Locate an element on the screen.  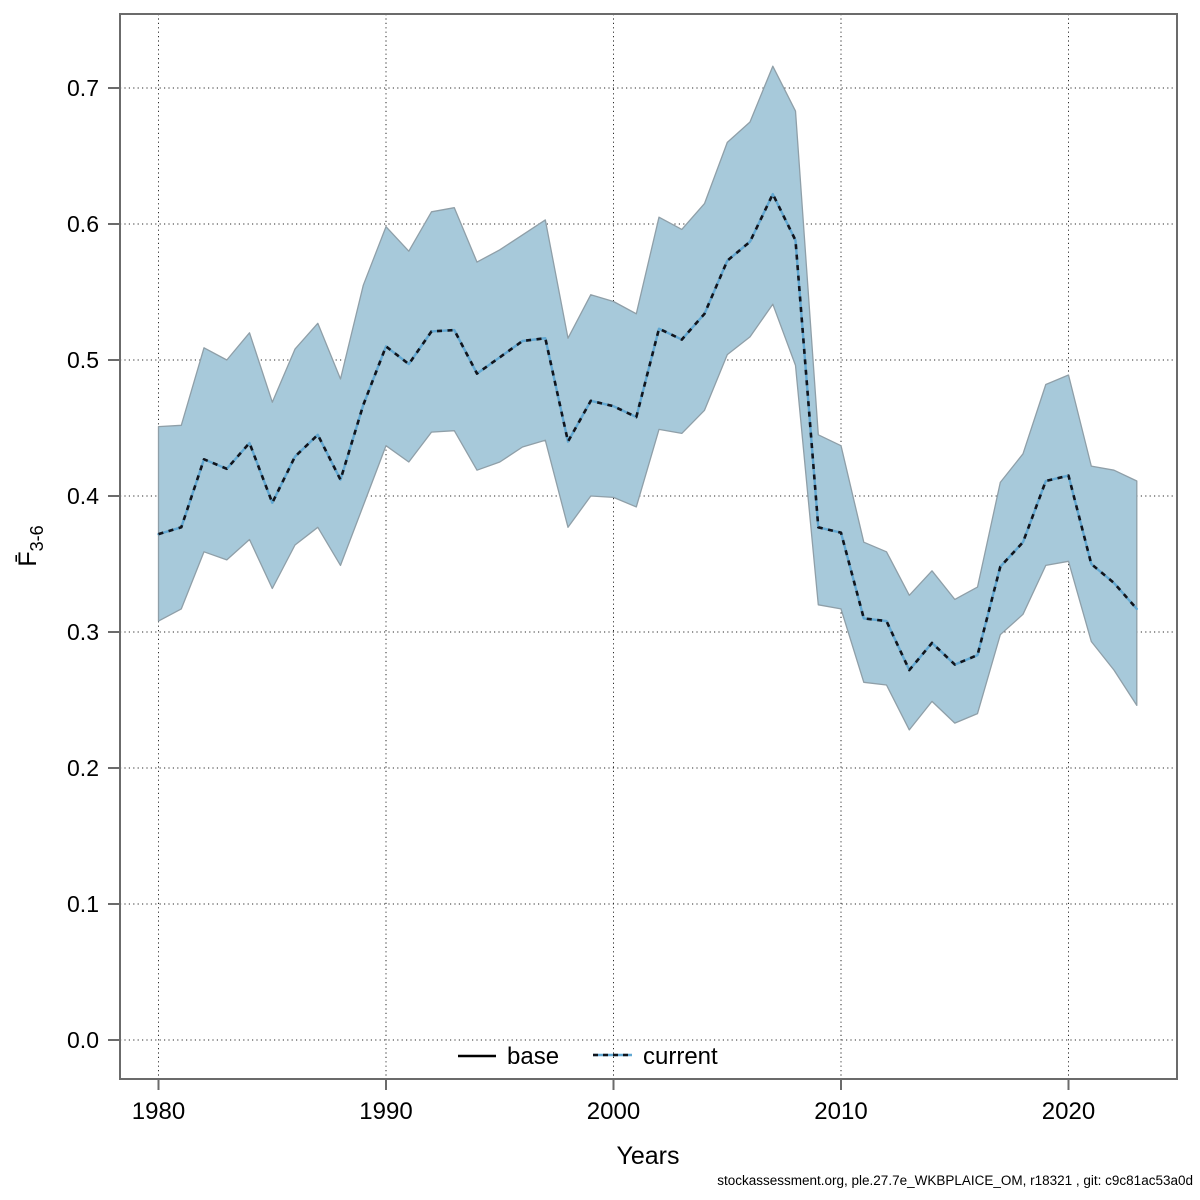
legend: base current is located at coordinates (588, 1056).